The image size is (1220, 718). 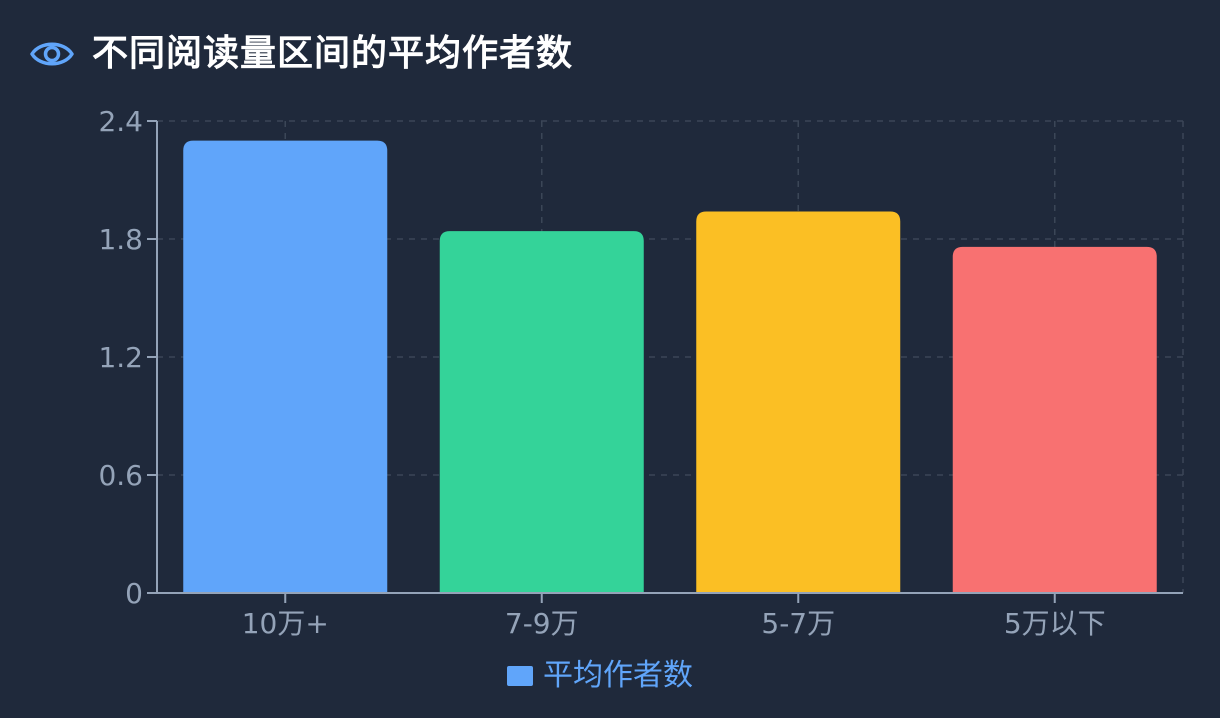 I want to click on y-tick-label: 1.8, so click(x=120, y=239).